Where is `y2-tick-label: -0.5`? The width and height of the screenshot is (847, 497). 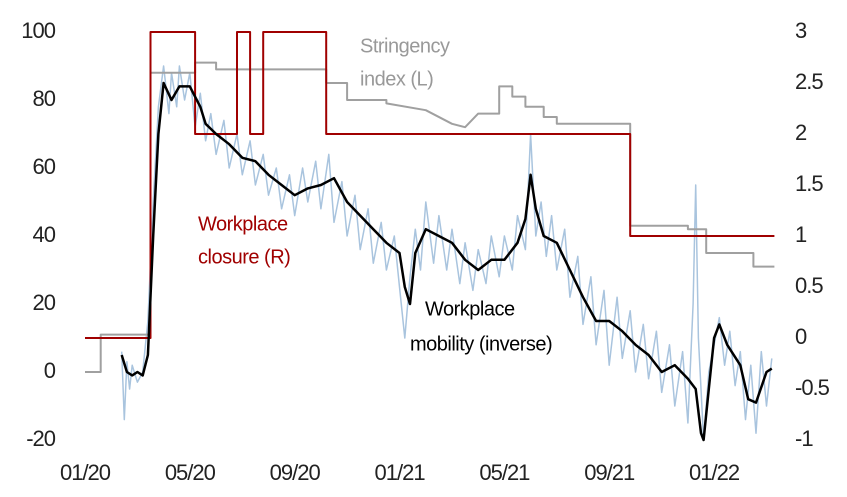 y2-tick-label: -0.5 is located at coordinates (812, 387).